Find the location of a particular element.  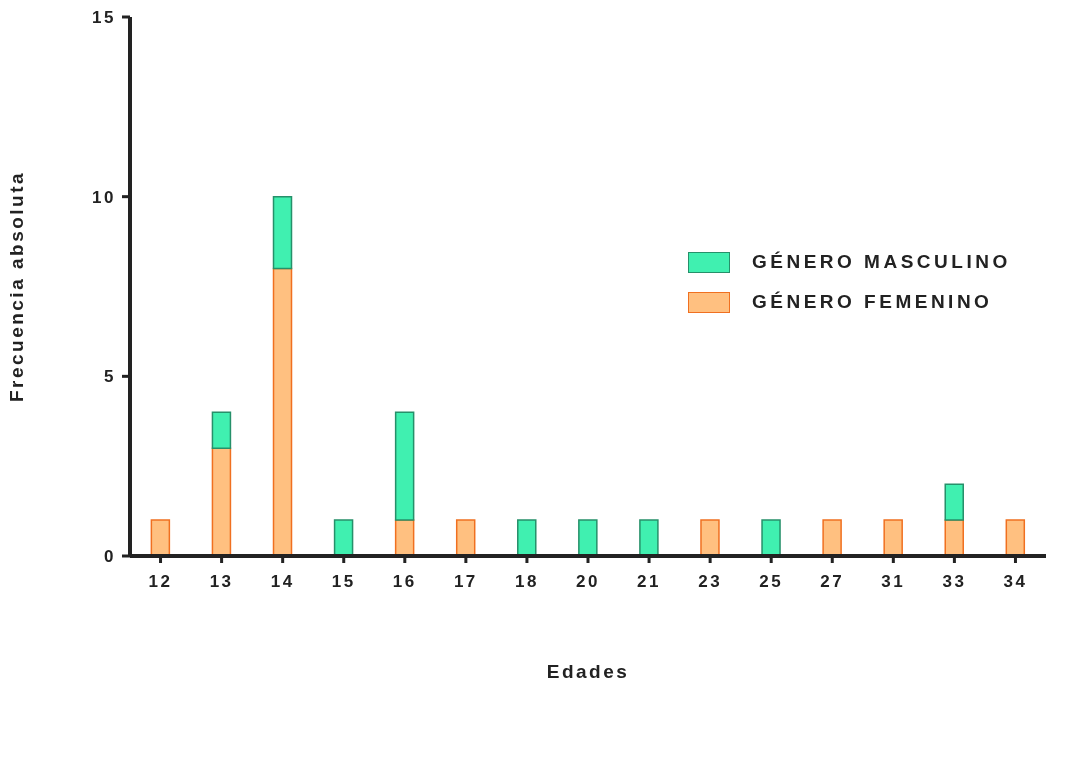

x-tick-label: 14 is located at coordinates (282, 582).